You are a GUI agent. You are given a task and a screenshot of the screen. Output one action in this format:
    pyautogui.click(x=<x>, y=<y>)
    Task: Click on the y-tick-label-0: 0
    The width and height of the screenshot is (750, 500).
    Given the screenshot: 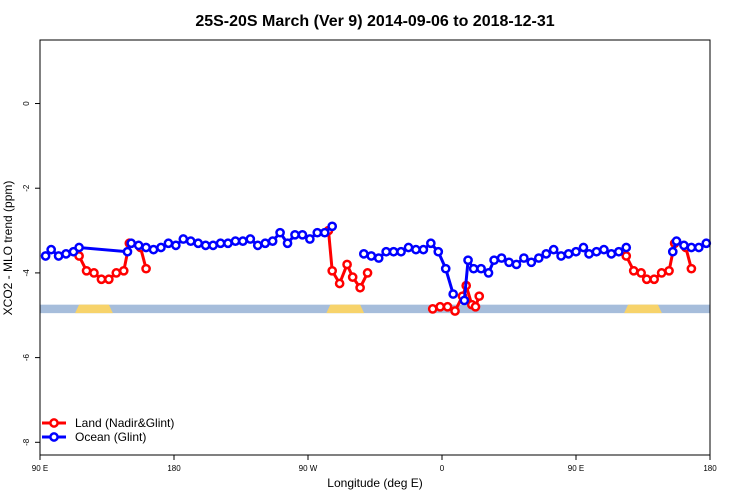 What is the action you would take?
    pyautogui.click(x=26, y=103)
    